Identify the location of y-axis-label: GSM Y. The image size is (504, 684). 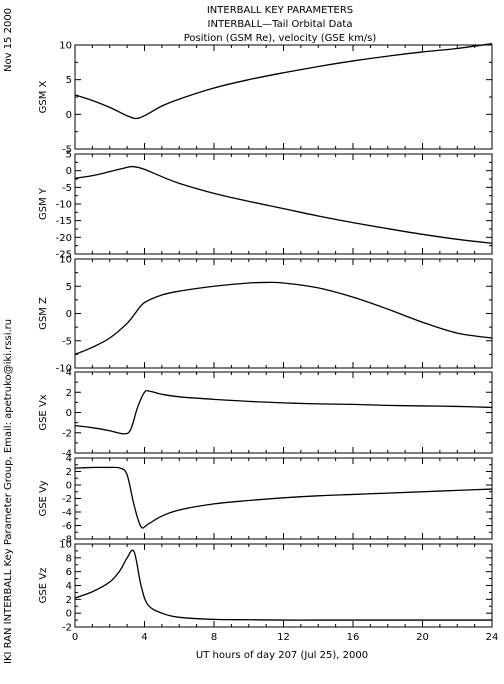
(43, 203).